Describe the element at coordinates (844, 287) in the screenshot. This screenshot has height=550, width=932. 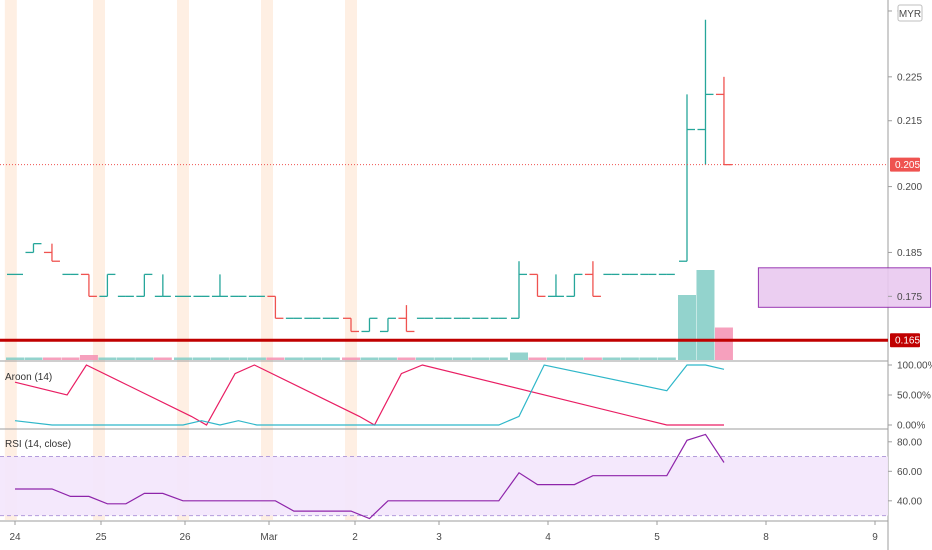
I see `rectangle-drawing` at that location.